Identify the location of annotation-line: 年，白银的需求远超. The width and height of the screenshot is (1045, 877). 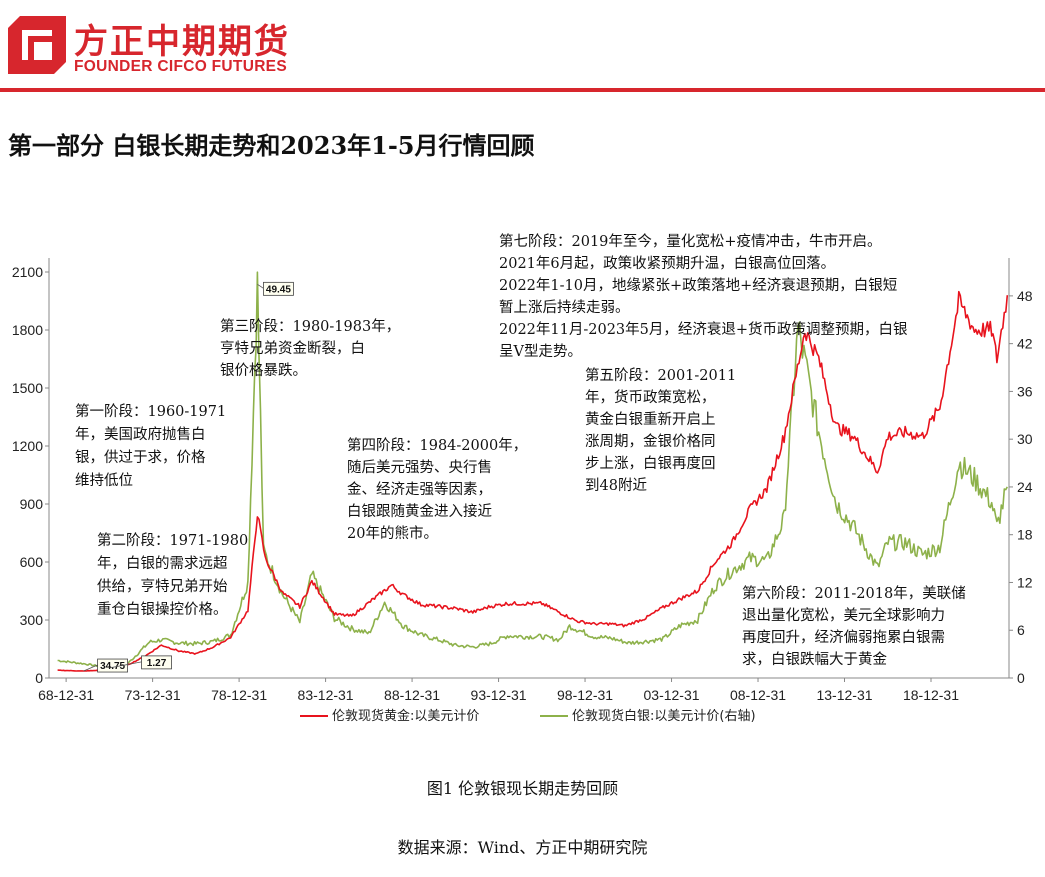
(162, 563).